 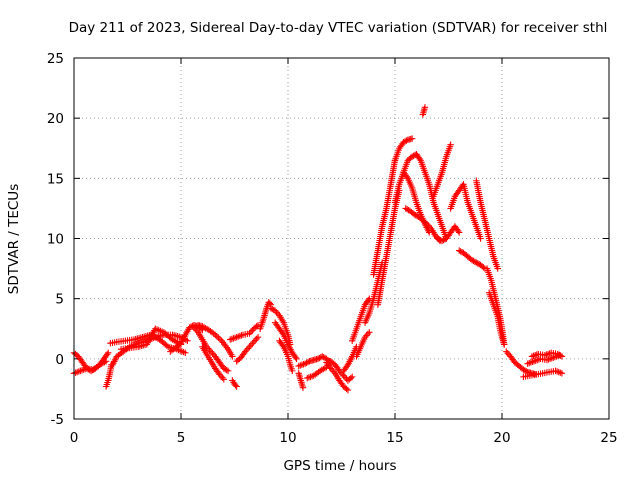 What do you see at coordinates (59, 300) in the screenshot?
I see `y-tick-label: 5` at bounding box center [59, 300].